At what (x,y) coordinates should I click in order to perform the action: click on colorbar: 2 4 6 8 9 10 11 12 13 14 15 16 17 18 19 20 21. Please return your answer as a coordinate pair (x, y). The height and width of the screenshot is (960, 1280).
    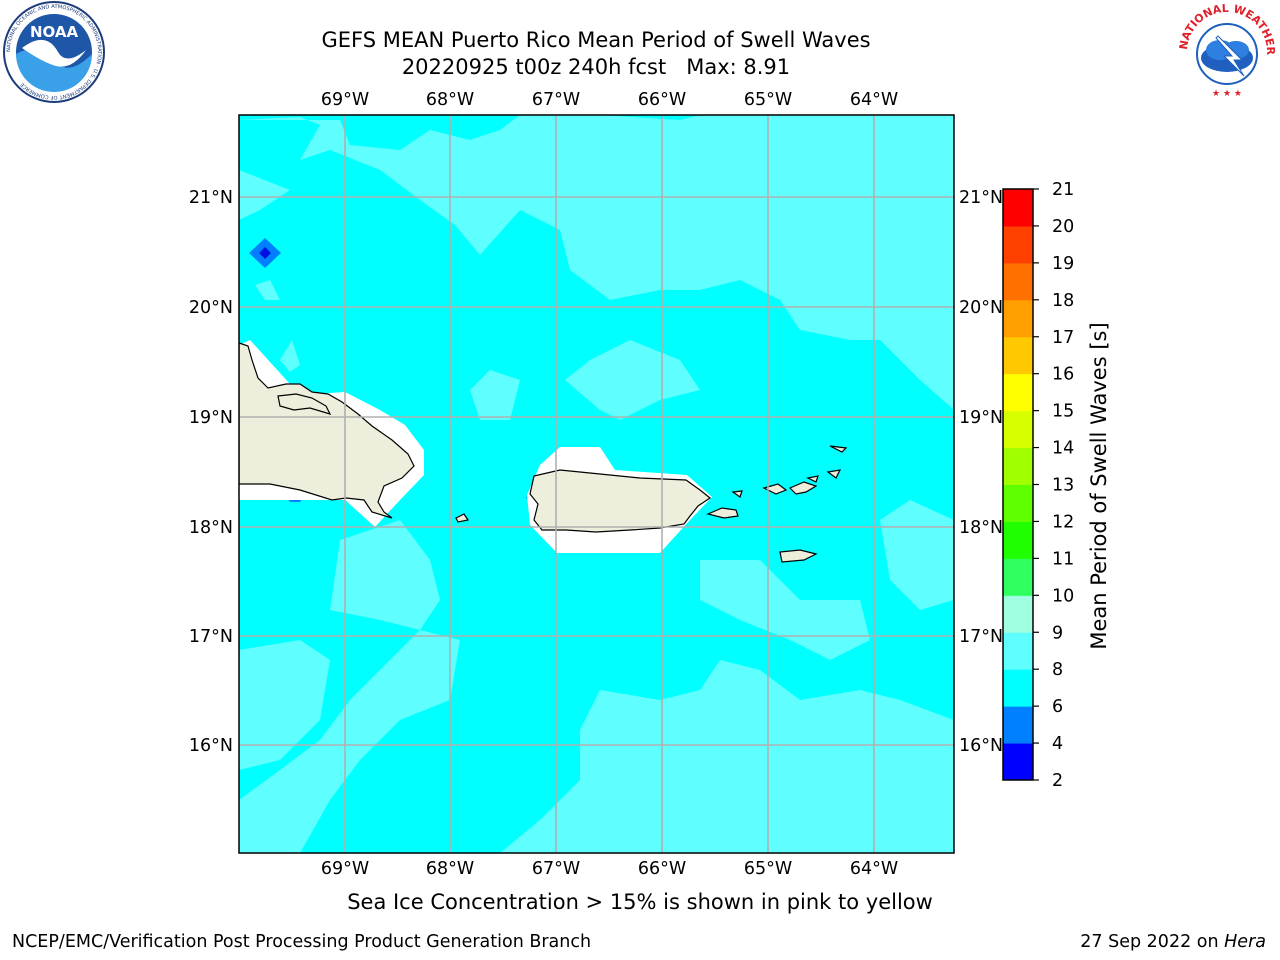
    Looking at the image, I should click on (1038, 485).